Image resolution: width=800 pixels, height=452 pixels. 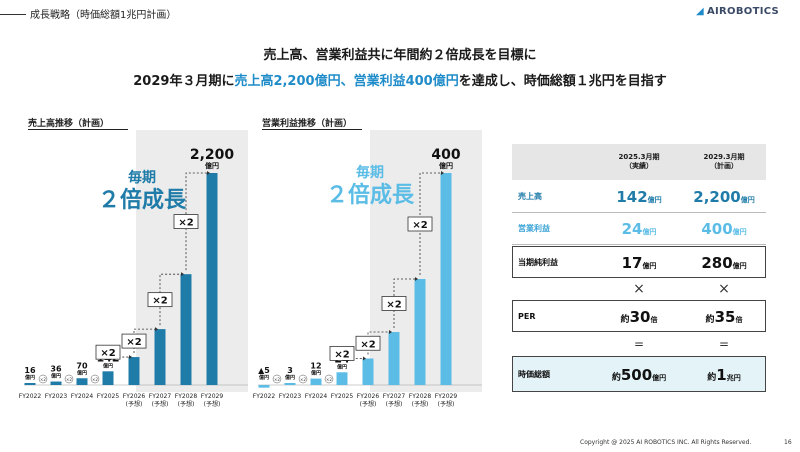 I want to click on row-value: 17億円, so click(x=639, y=262).